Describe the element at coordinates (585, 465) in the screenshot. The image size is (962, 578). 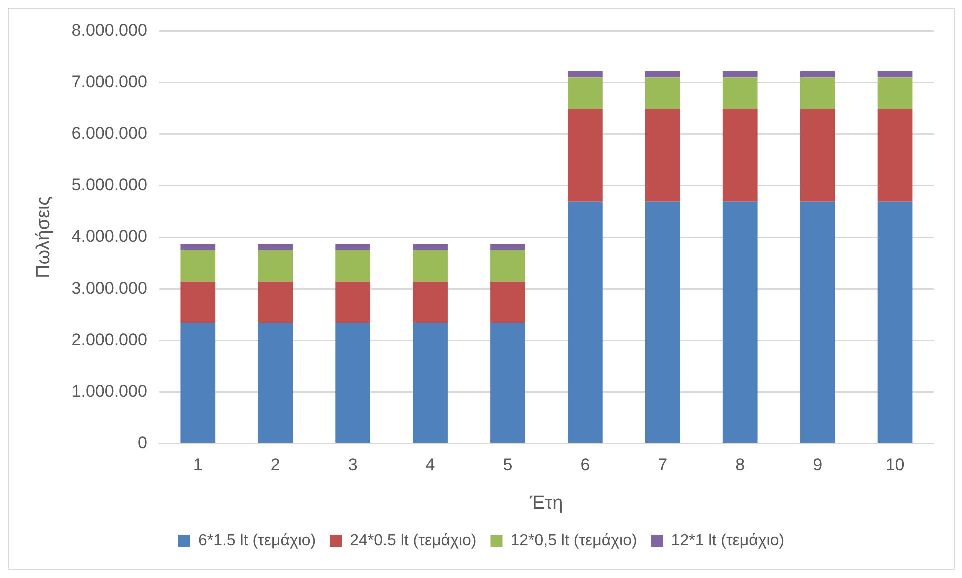
I see `x-tick-label: 6` at that location.